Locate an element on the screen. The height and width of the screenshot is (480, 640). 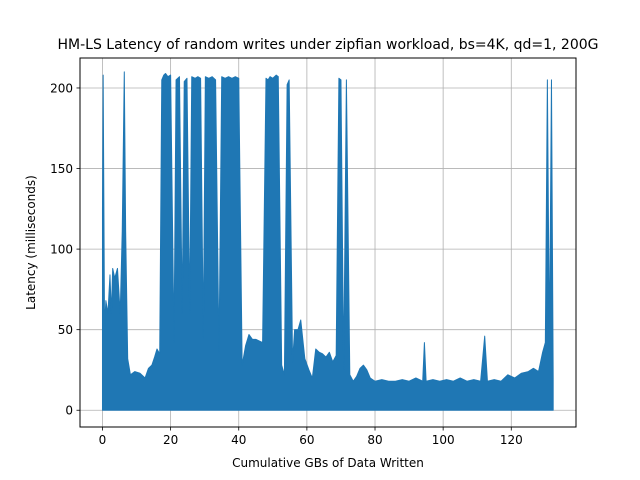
y-tick-label: 100 is located at coordinates (61, 249).